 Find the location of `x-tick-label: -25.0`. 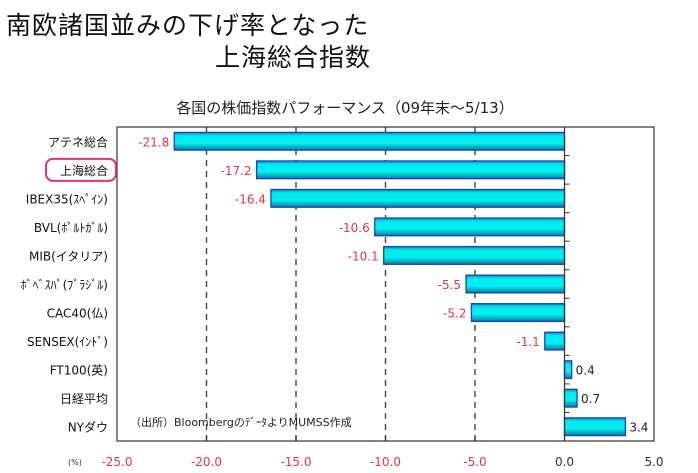

x-tick-label: -25.0 is located at coordinates (116, 462).